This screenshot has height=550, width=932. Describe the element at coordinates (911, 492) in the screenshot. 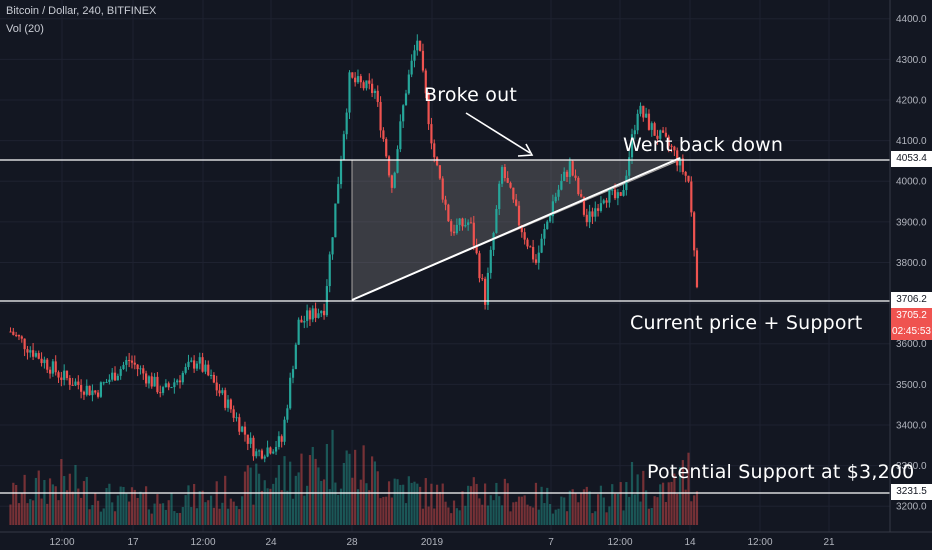

I see `lower-support-price-tag: 3231.5` at that location.